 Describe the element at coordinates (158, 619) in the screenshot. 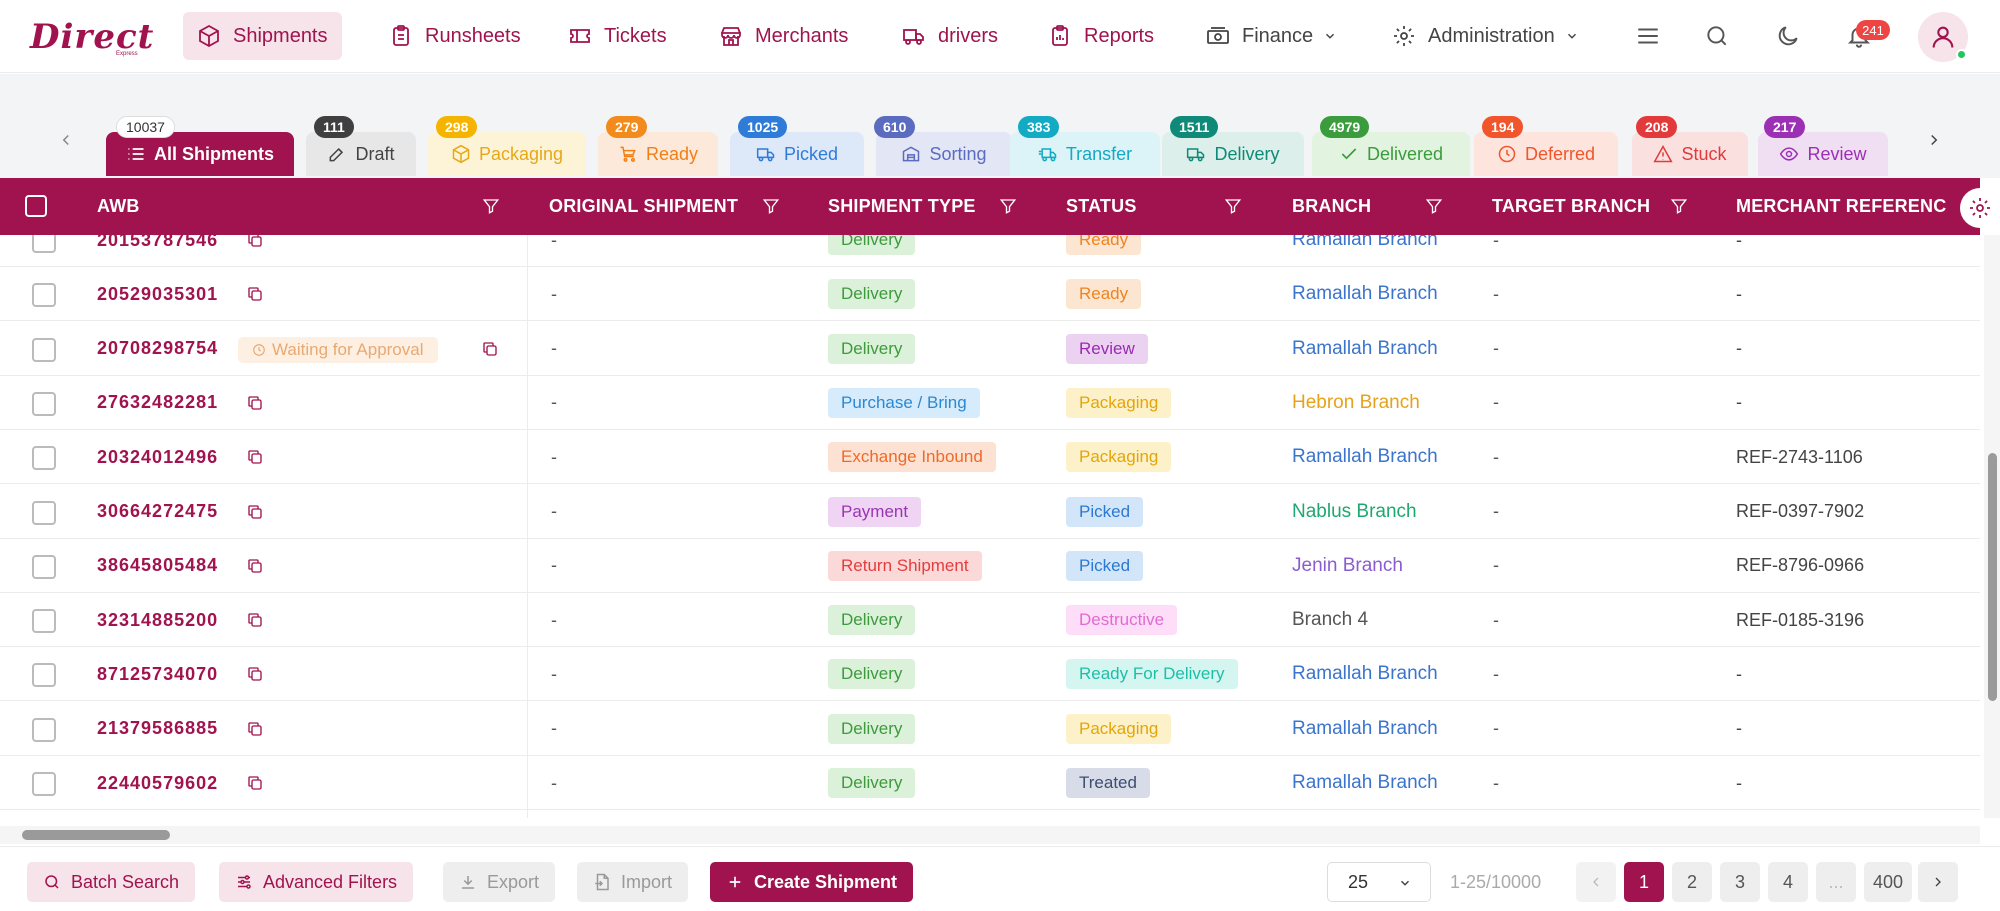

I see `awb-link: 32314885200` at that location.